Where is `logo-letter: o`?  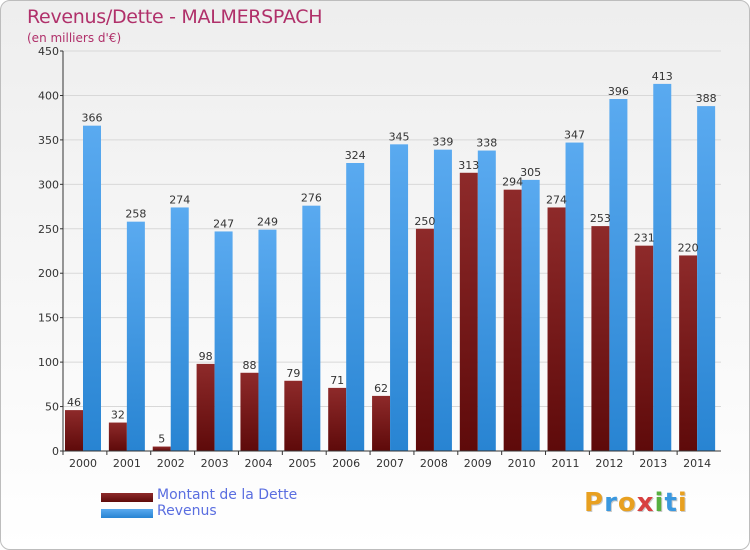
logo-letter: o is located at coordinates (627, 503).